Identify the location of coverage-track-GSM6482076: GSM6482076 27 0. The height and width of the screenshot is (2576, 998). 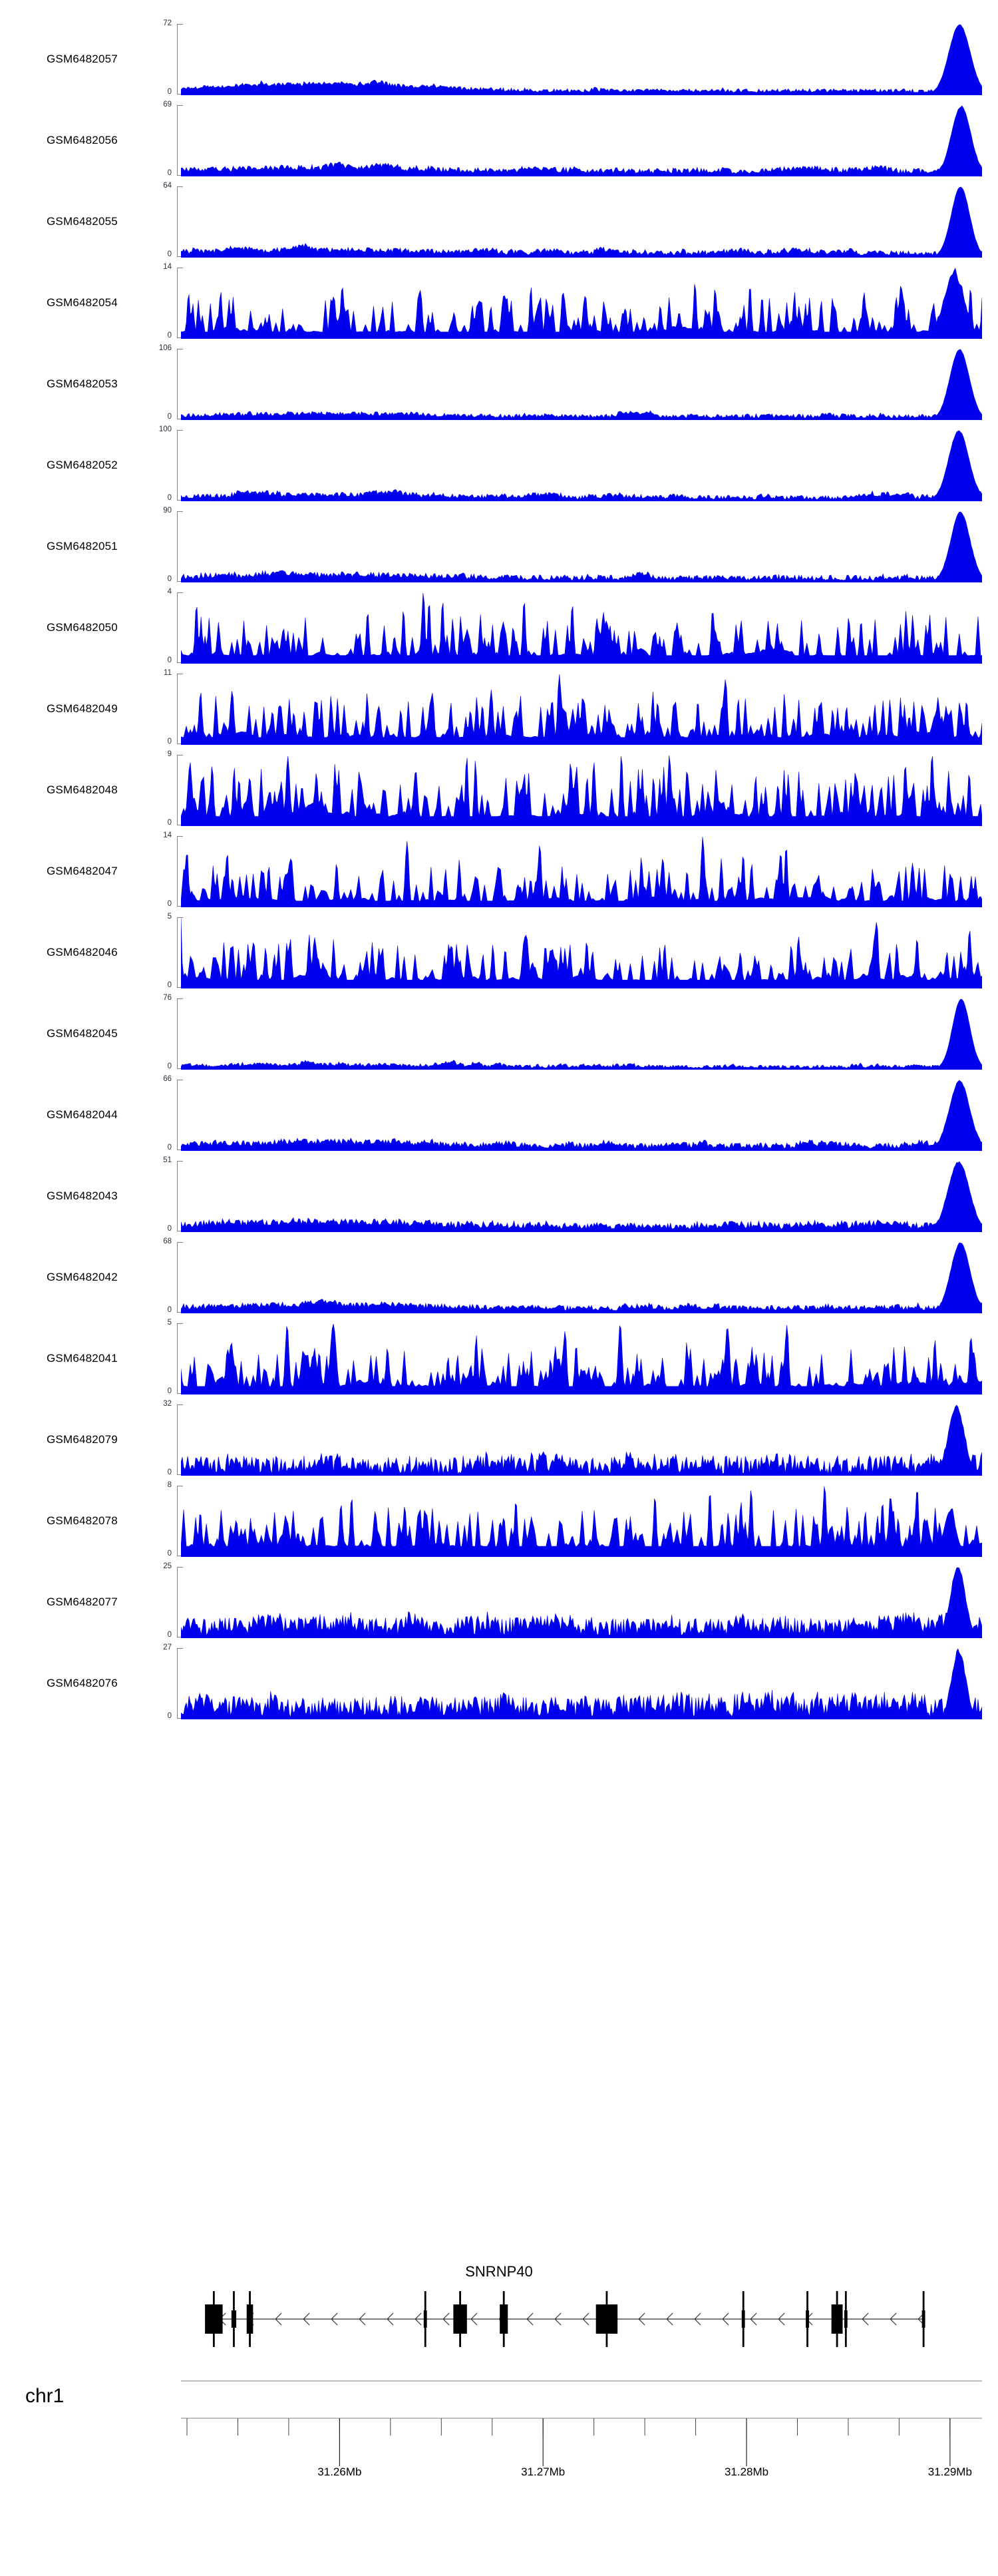
(499, 1683).